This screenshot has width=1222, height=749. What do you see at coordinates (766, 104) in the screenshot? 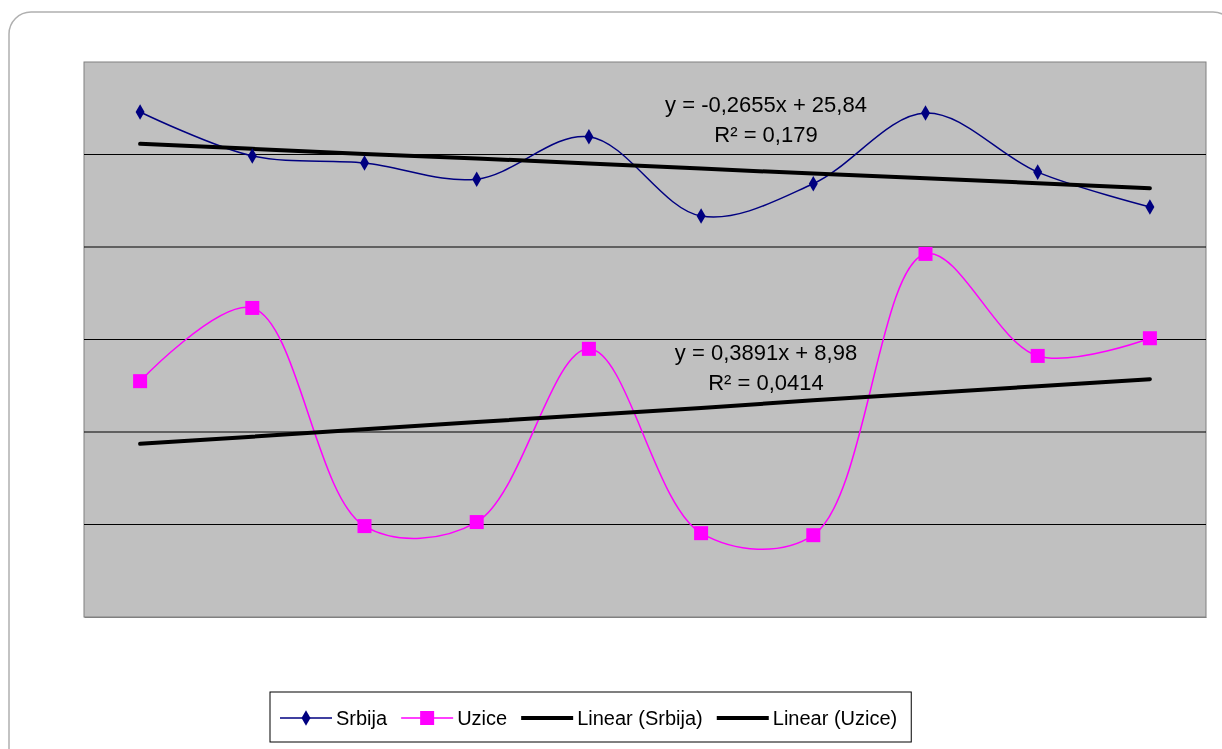
I see `annotation: y = -0,2655x + 25,84` at bounding box center [766, 104].